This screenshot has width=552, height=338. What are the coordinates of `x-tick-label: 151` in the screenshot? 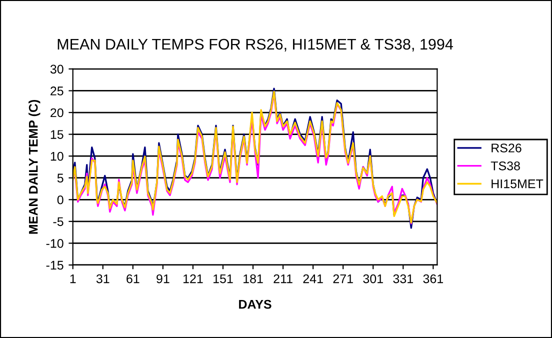 It's located at (223, 279).